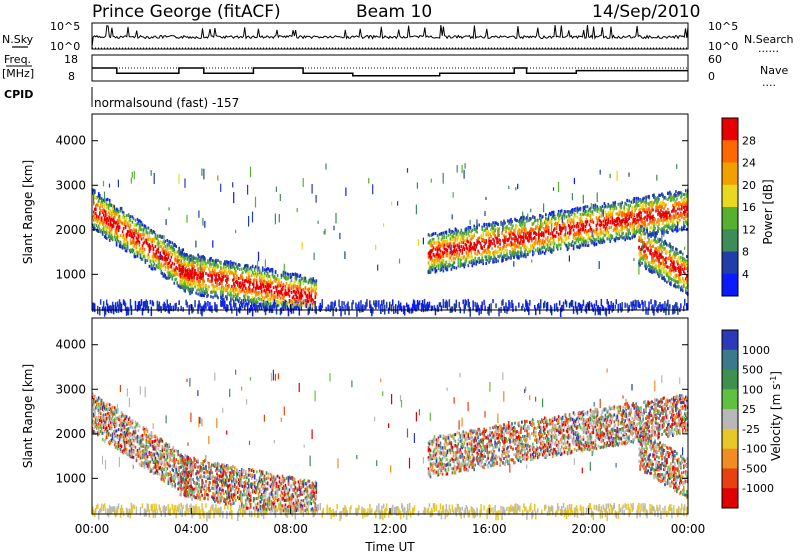  Describe the element at coordinates (18, 94) in the screenshot. I see `cpid-label: CPID` at that location.